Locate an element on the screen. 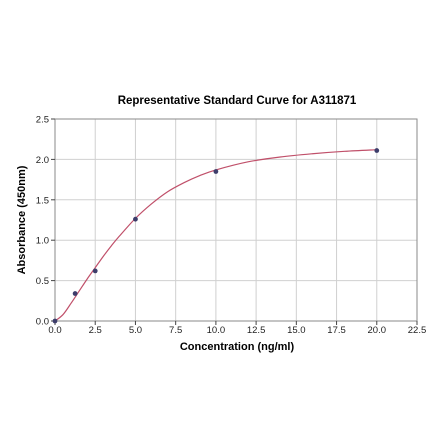 This screenshot has width=440, height=441. x-tick-label: 0.0 is located at coordinates (54, 330).